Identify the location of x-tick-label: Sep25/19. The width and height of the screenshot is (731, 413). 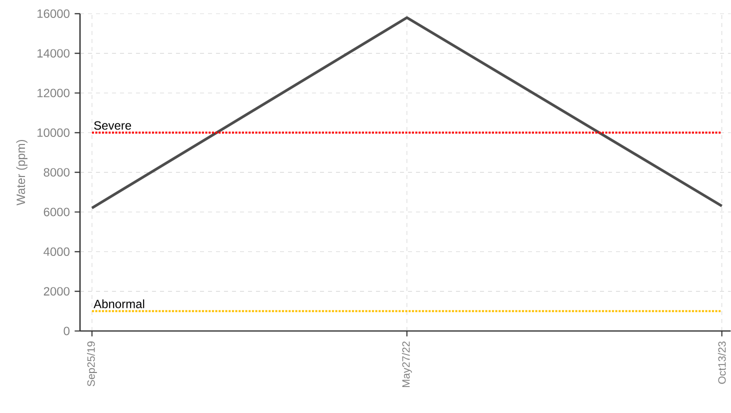
(91, 364).